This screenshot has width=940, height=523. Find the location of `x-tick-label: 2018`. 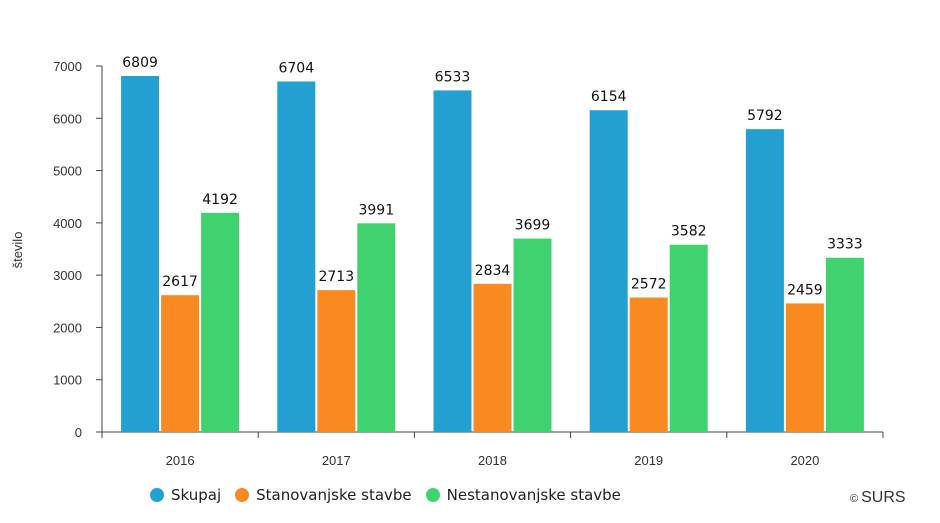

x-tick-label: 2018 is located at coordinates (492, 460).